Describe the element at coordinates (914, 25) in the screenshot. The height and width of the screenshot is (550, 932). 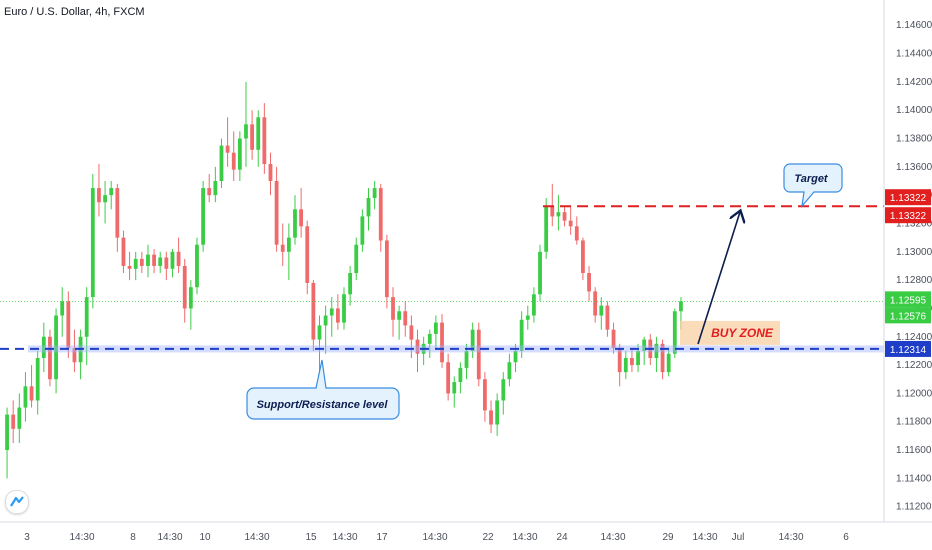
I see `price-tick-label: 1.14600` at that location.